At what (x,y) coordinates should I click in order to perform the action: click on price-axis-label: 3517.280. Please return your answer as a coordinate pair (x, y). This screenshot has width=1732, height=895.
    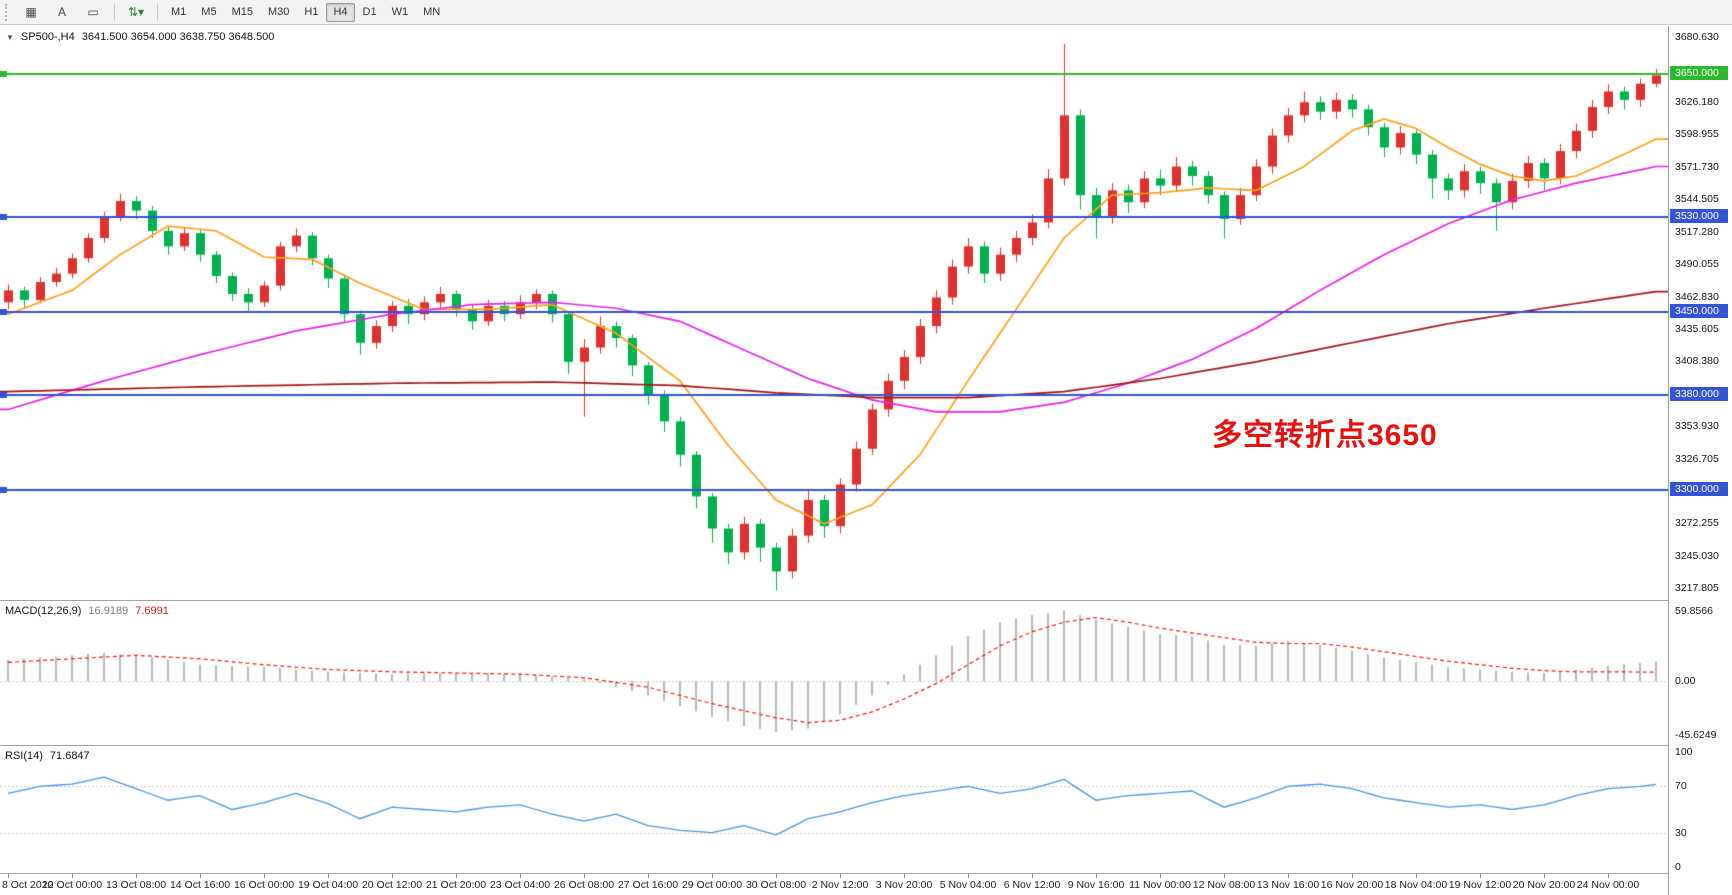
    Looking at the image, I should click on (1697, 231).